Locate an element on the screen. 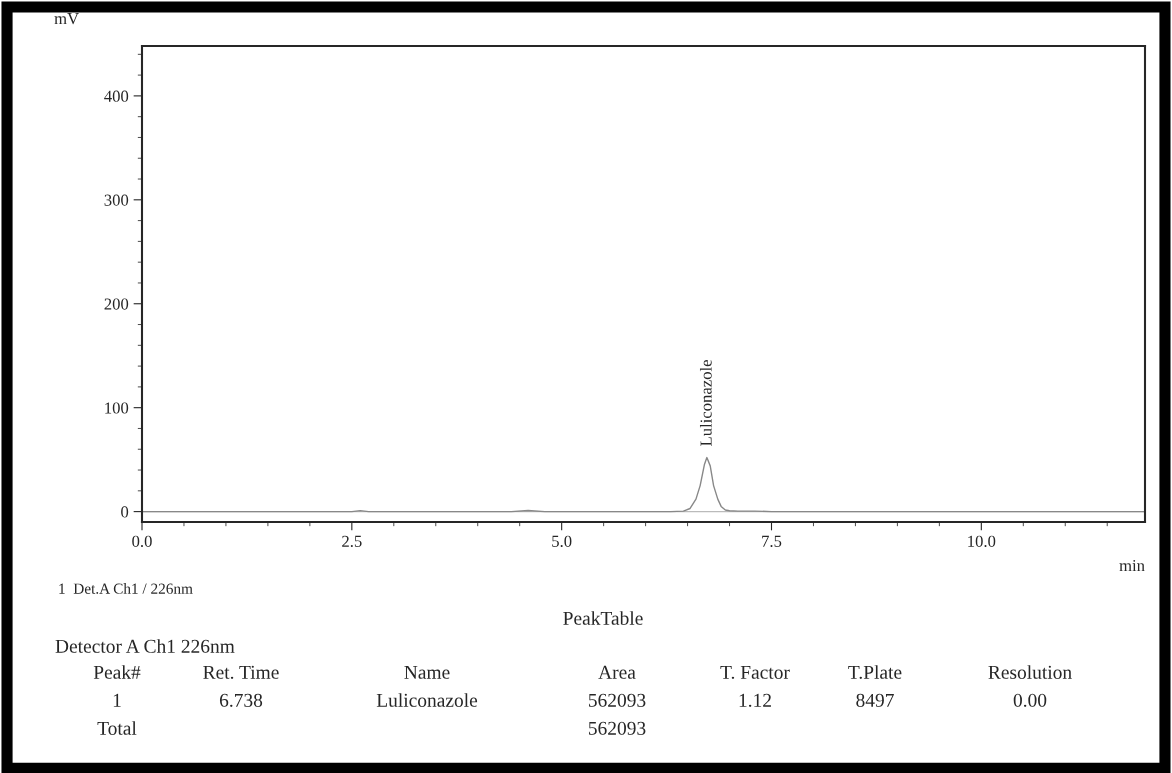  y-axis-title: mV is located at coordinates (66, 19).